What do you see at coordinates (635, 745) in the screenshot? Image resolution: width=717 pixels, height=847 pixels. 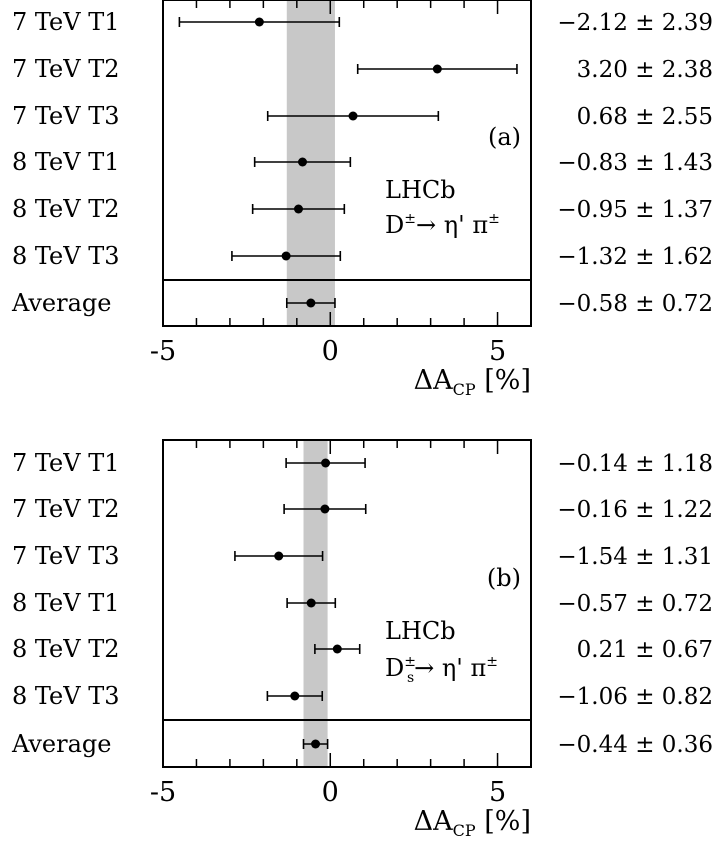 I see `row-value: −0.44 ± 0.36` at bounding box center [635, 745].